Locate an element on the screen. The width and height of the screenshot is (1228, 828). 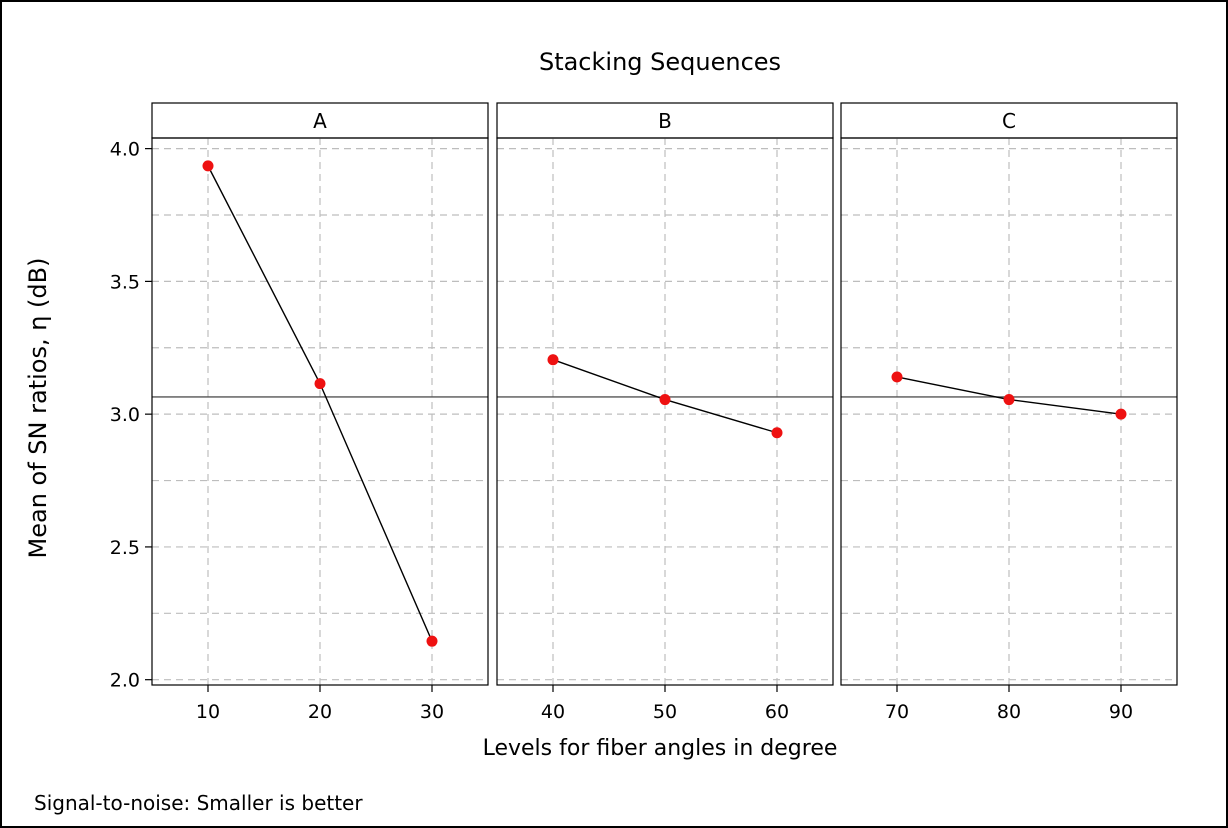
y-tick-label: 2.0 is located at coordinates (125, 681).